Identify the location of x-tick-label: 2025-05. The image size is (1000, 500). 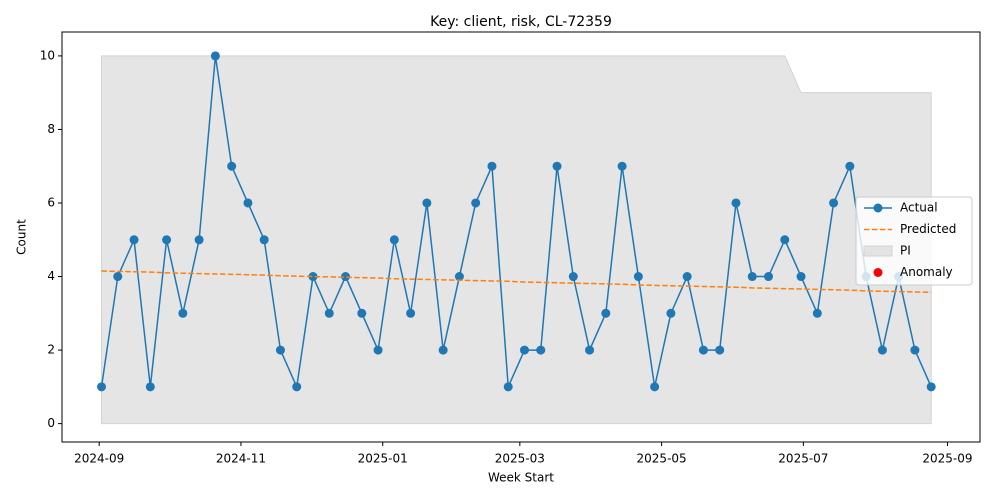
(662, 459).